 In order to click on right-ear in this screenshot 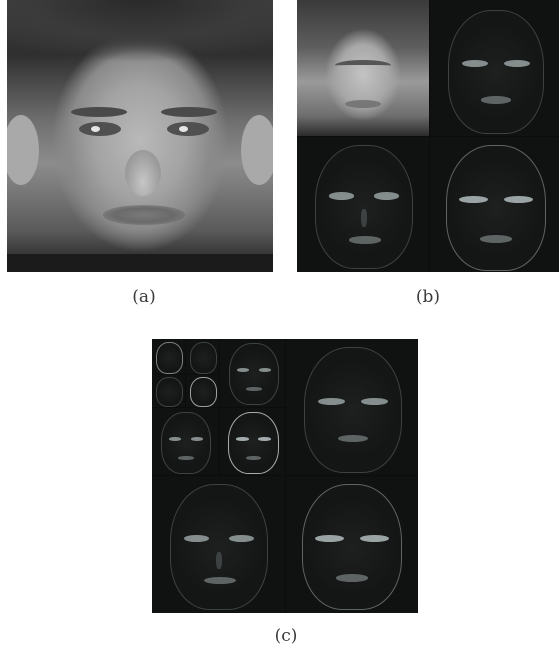, I will do `click(257, 150)`.